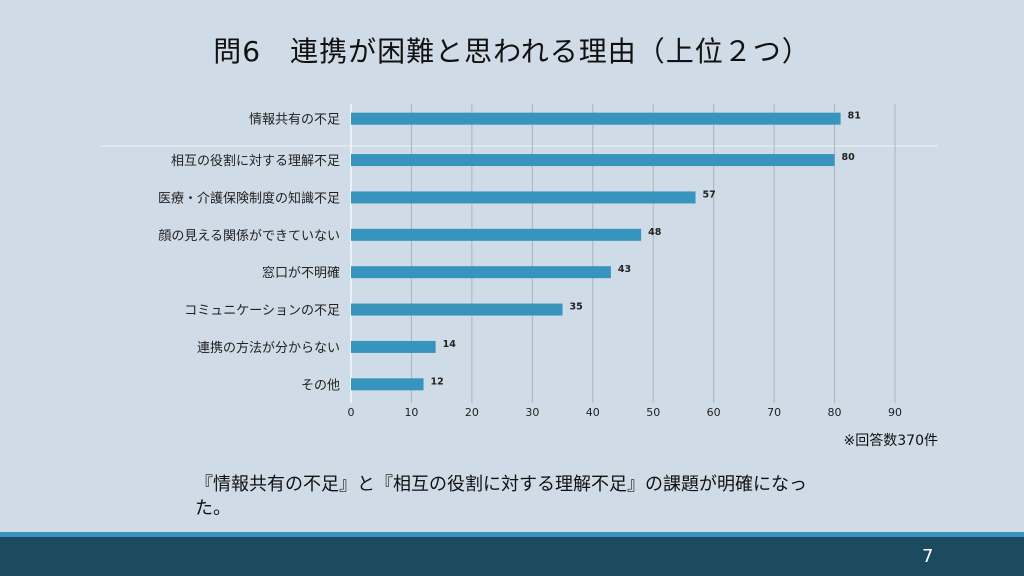  Describe the element at coordinates (255, 161) in the screenshot. I see `category-label: 相互の役割に対する理解不足` at that location.